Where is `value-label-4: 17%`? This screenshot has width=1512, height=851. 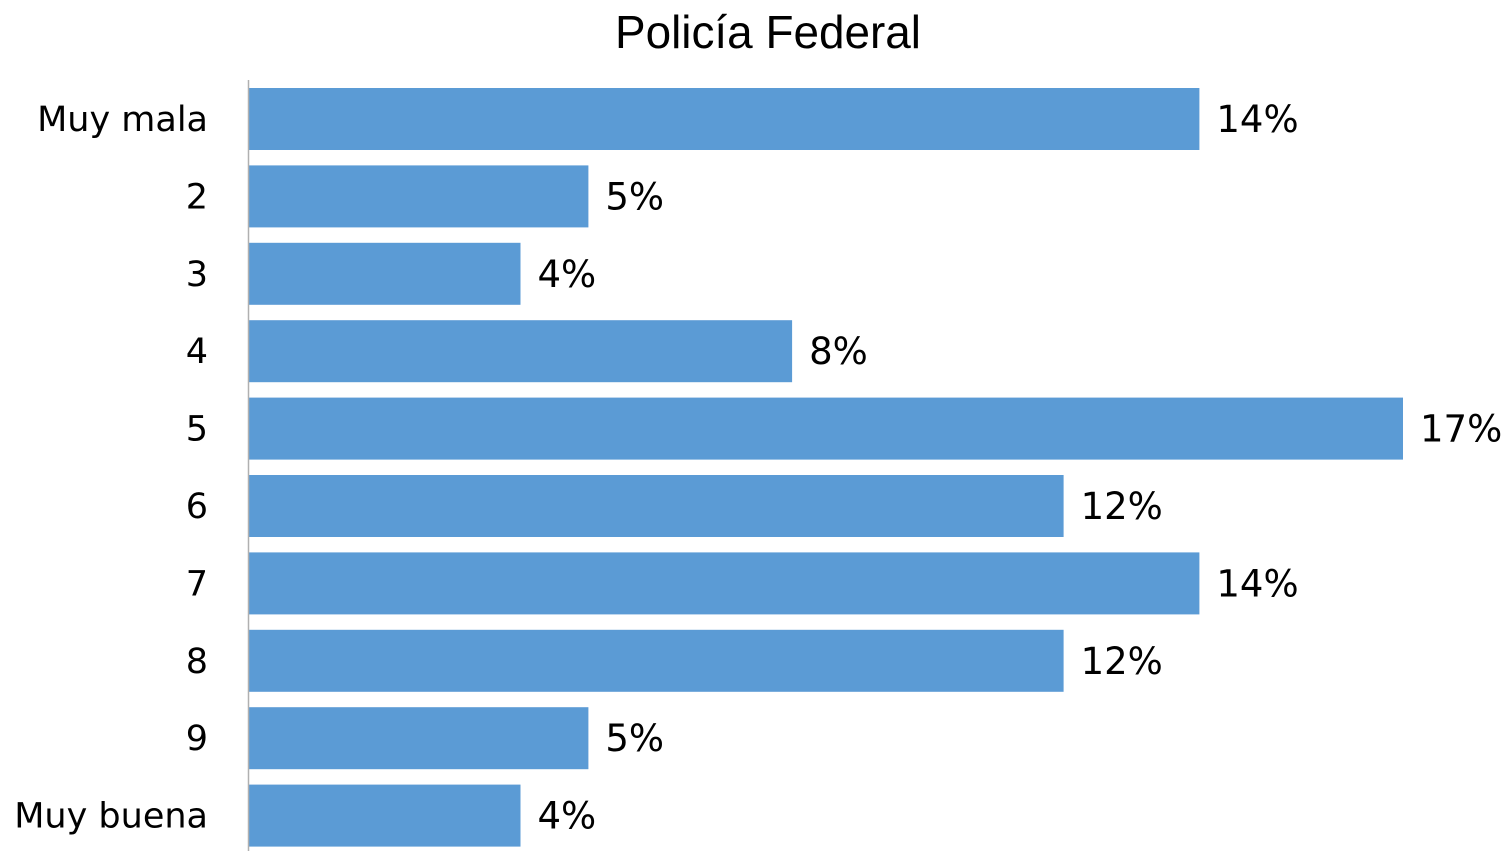 value-label-4: 17% is located at coordinates (1461, 429).